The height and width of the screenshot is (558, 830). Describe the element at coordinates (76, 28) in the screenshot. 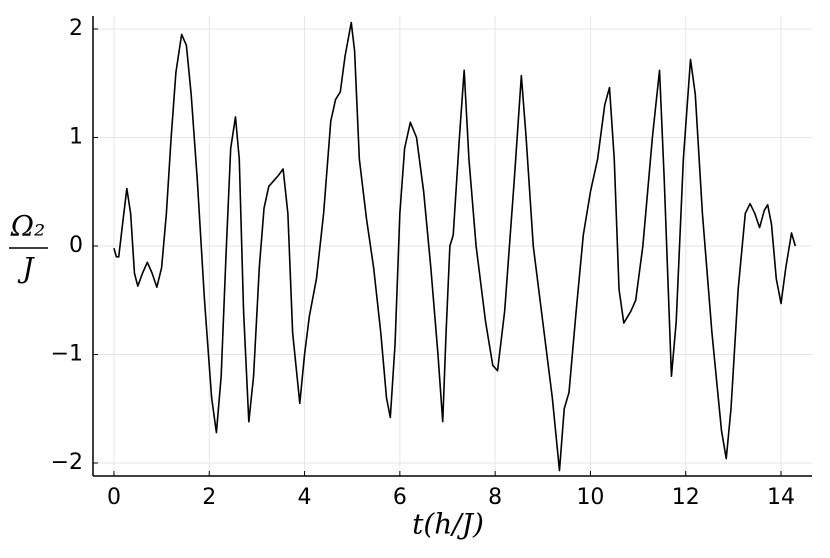

I see `y-tick-label: 2` at that location.